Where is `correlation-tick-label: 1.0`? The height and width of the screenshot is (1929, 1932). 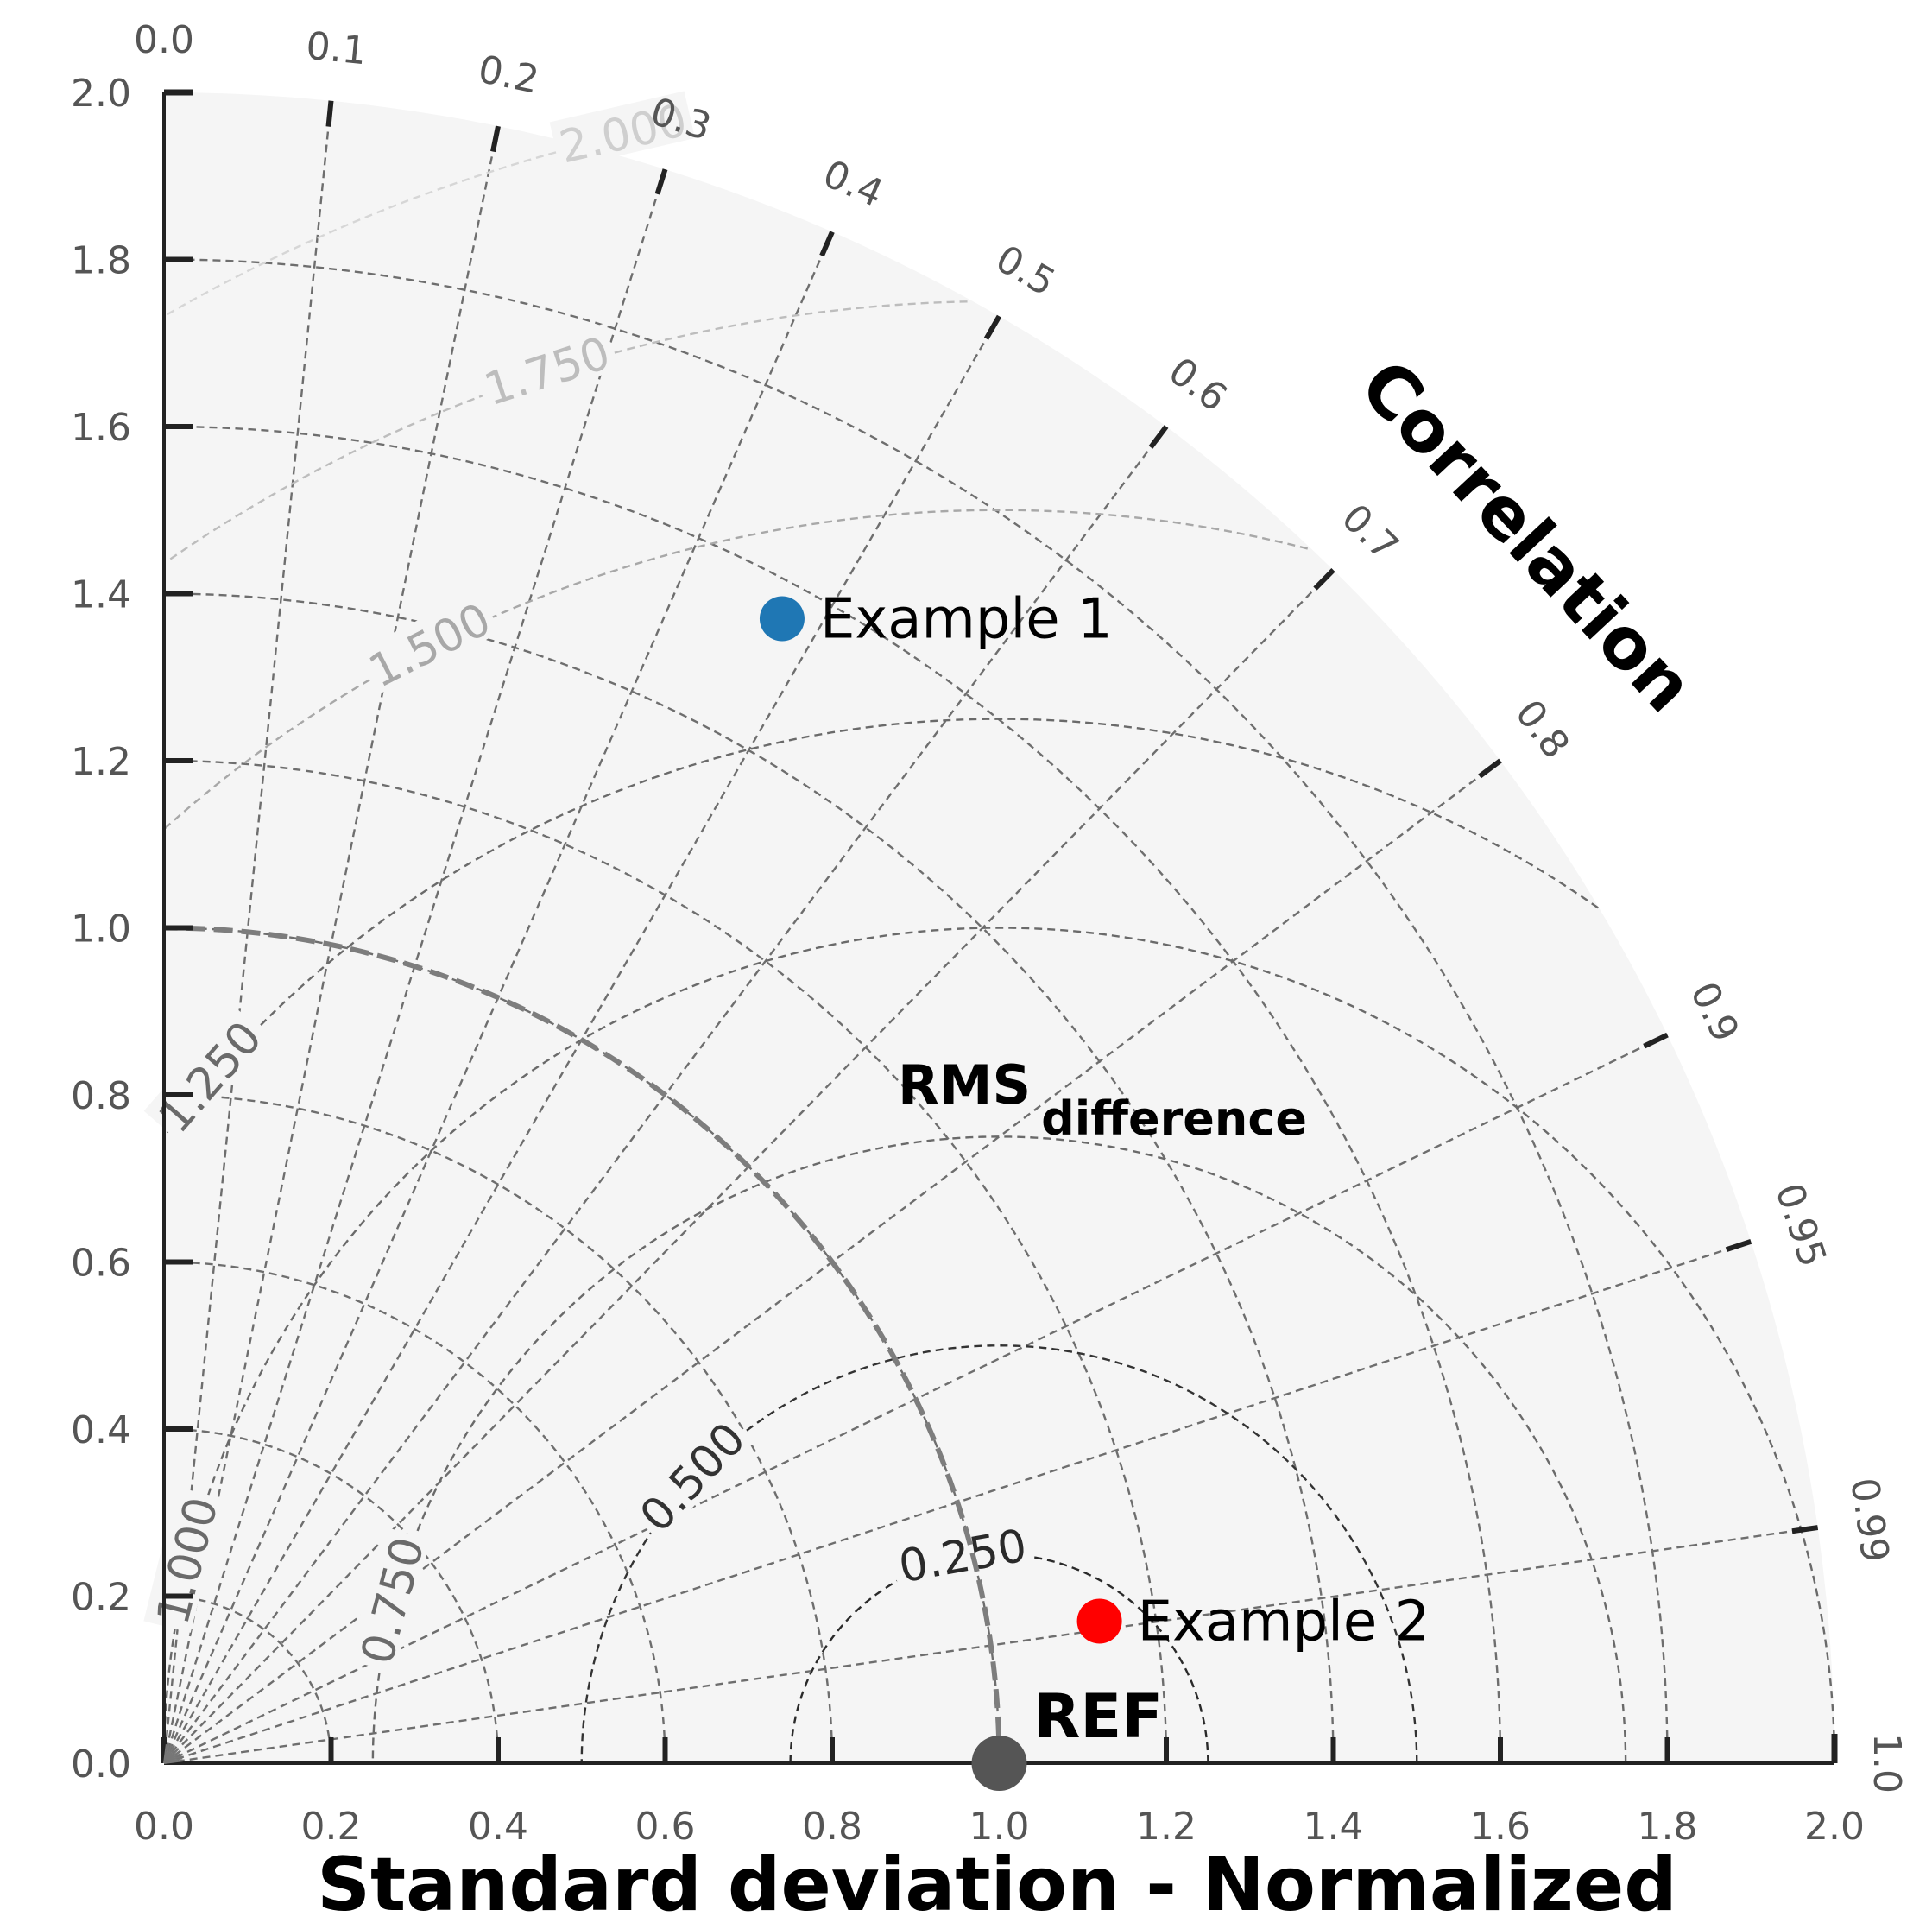
correlation-tick-label: 1.0 is located at coordinates (1887, 1763).